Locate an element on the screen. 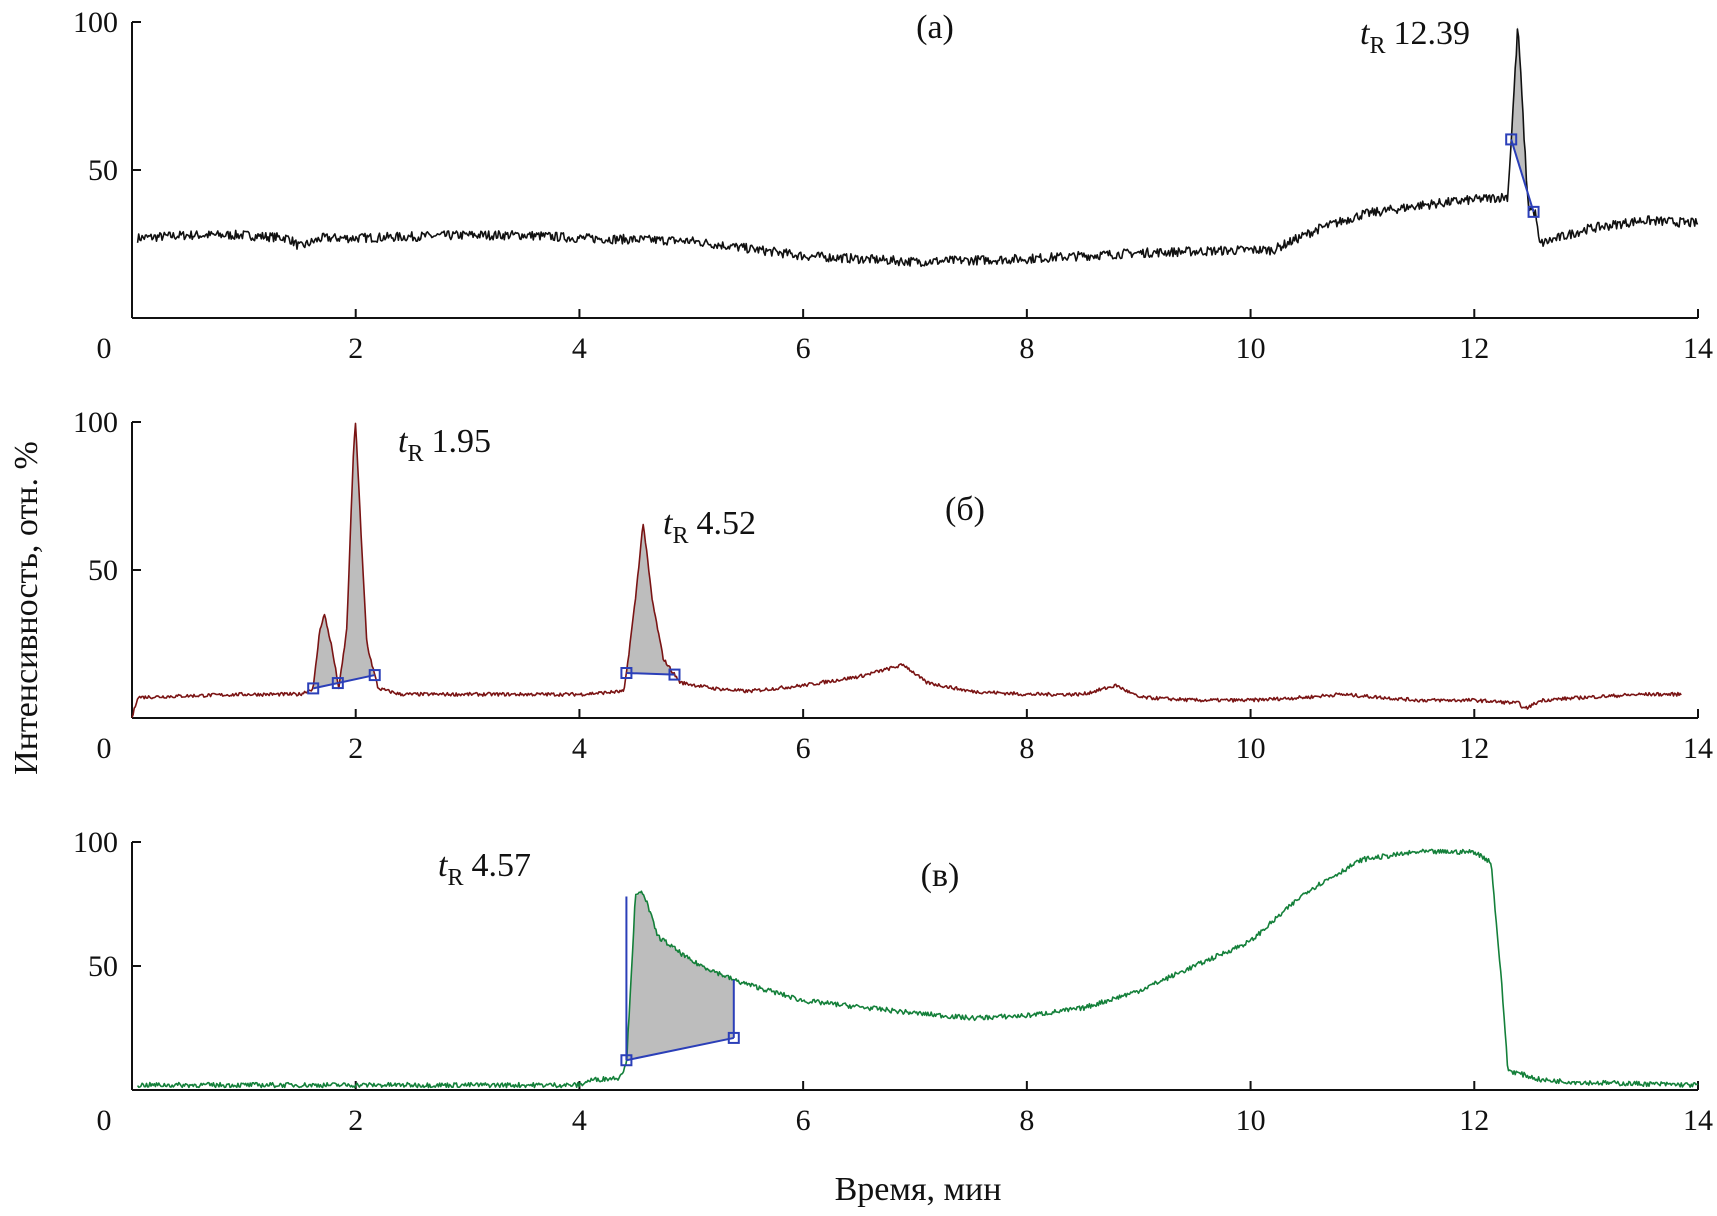 Image resolution: width=1717 pixels, height=1216 pixels. retention-time-annotation: tR 4.52 is located at coordinates (709, 527).